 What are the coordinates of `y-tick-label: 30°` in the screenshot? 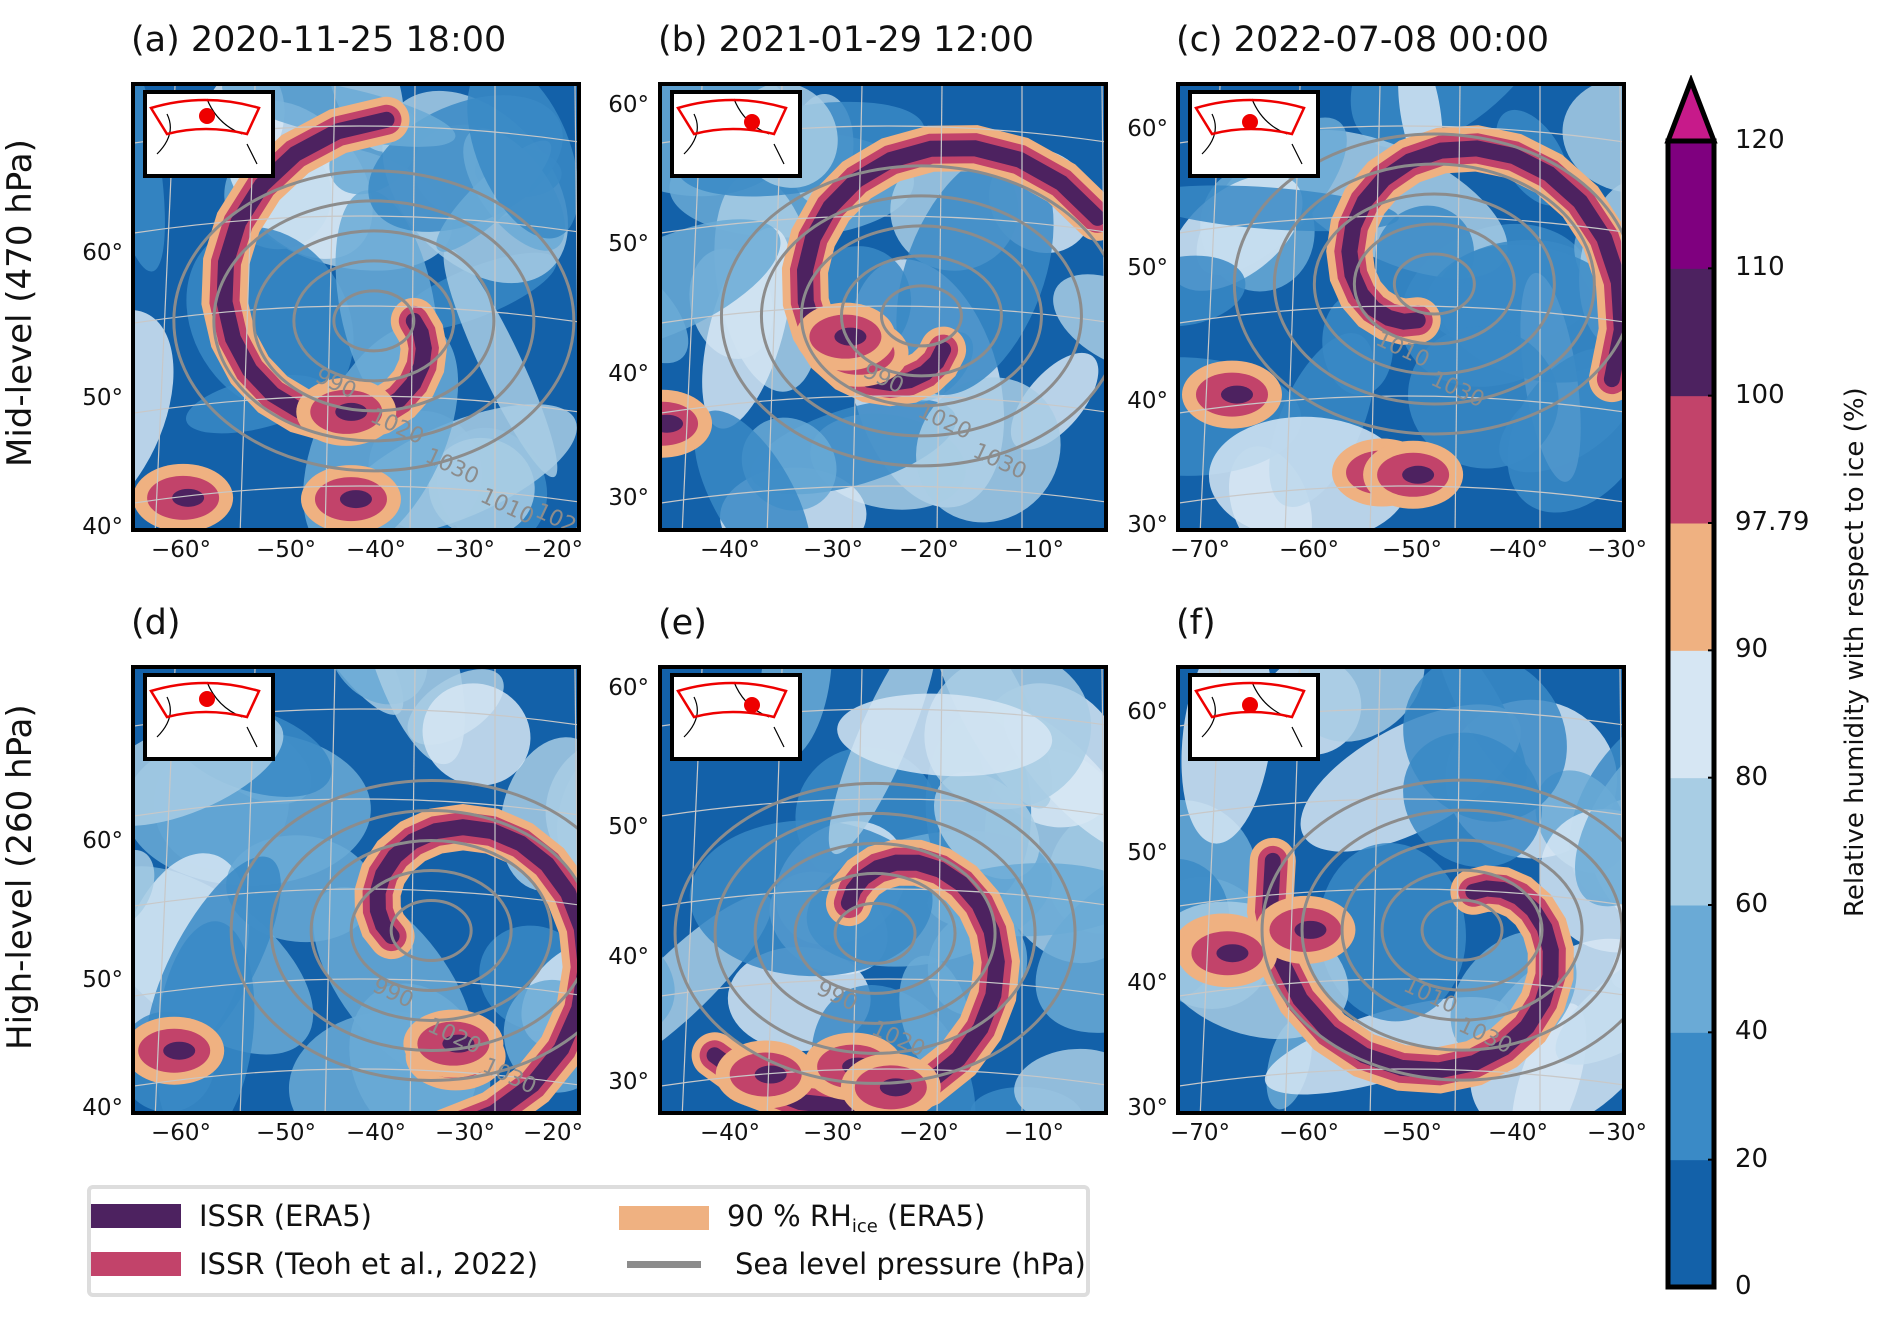 It's located at (1147, 525).